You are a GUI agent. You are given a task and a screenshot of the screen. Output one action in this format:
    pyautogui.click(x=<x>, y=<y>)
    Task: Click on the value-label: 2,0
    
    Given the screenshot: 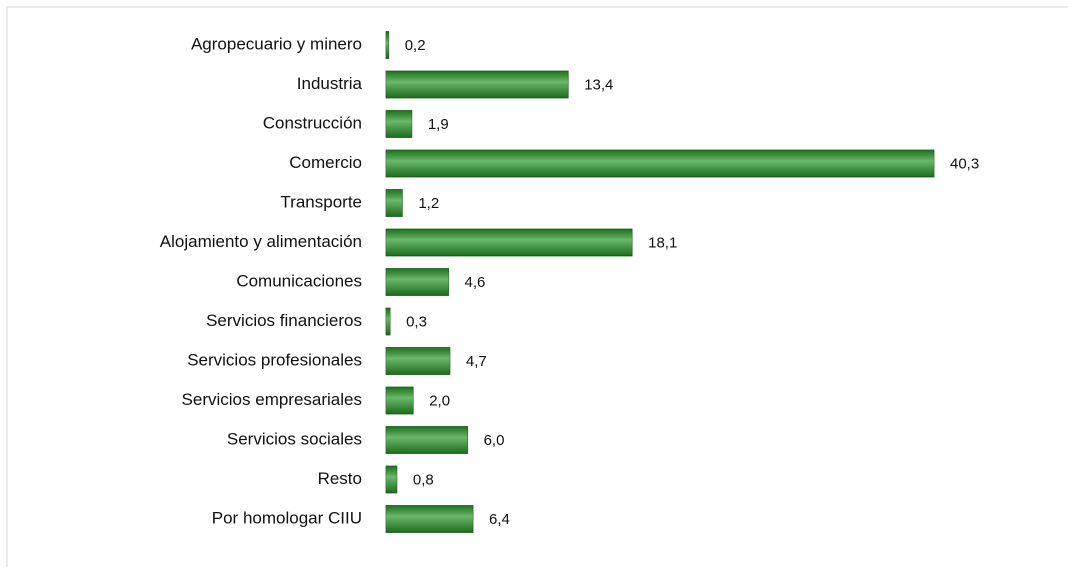 What is the action you would take?
    pyautogui.click(x=439, y=400)
    